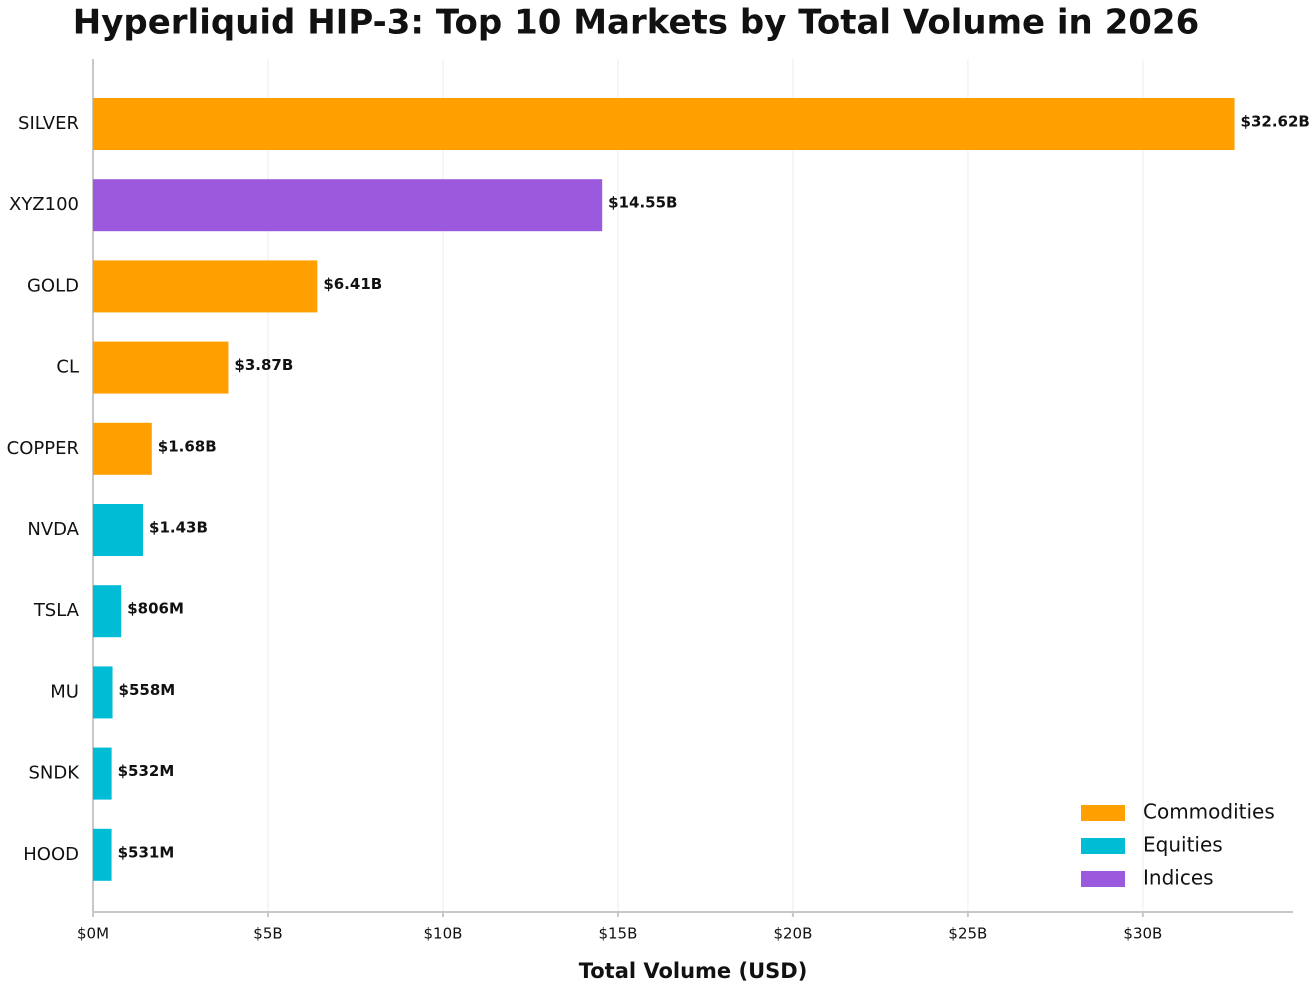 The width and height of the screenshot is (1310, 995). What do you see at coordinates (967, 934) in the screenshot?
I see `x-tick-label: $25B` at bounding box center [967, 934].